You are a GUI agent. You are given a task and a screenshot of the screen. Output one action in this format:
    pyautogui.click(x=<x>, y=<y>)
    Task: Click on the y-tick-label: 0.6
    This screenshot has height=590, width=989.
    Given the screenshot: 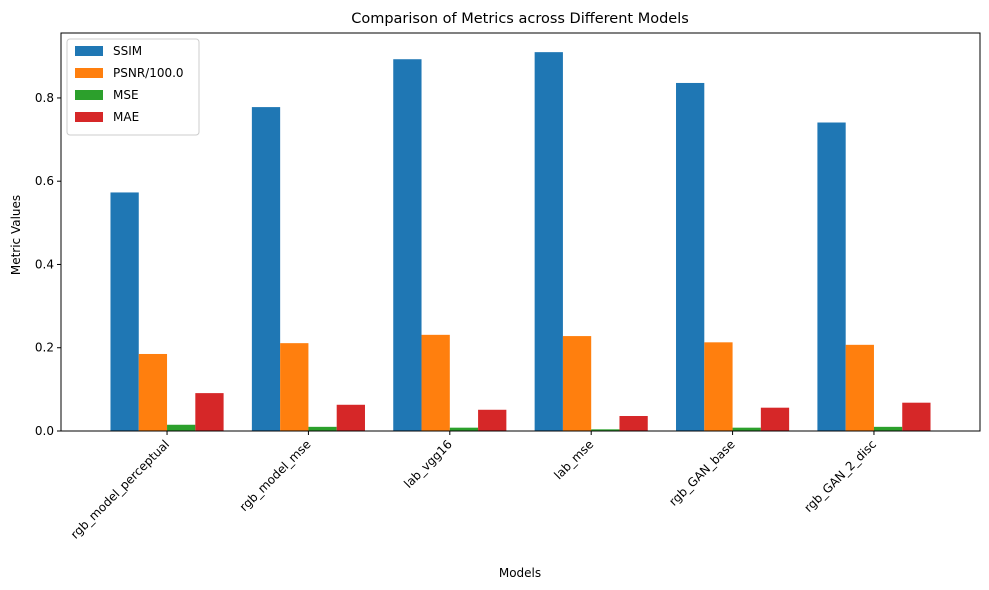 What is the action you would take?
    pyautogui.click(x=44, y=181)
    